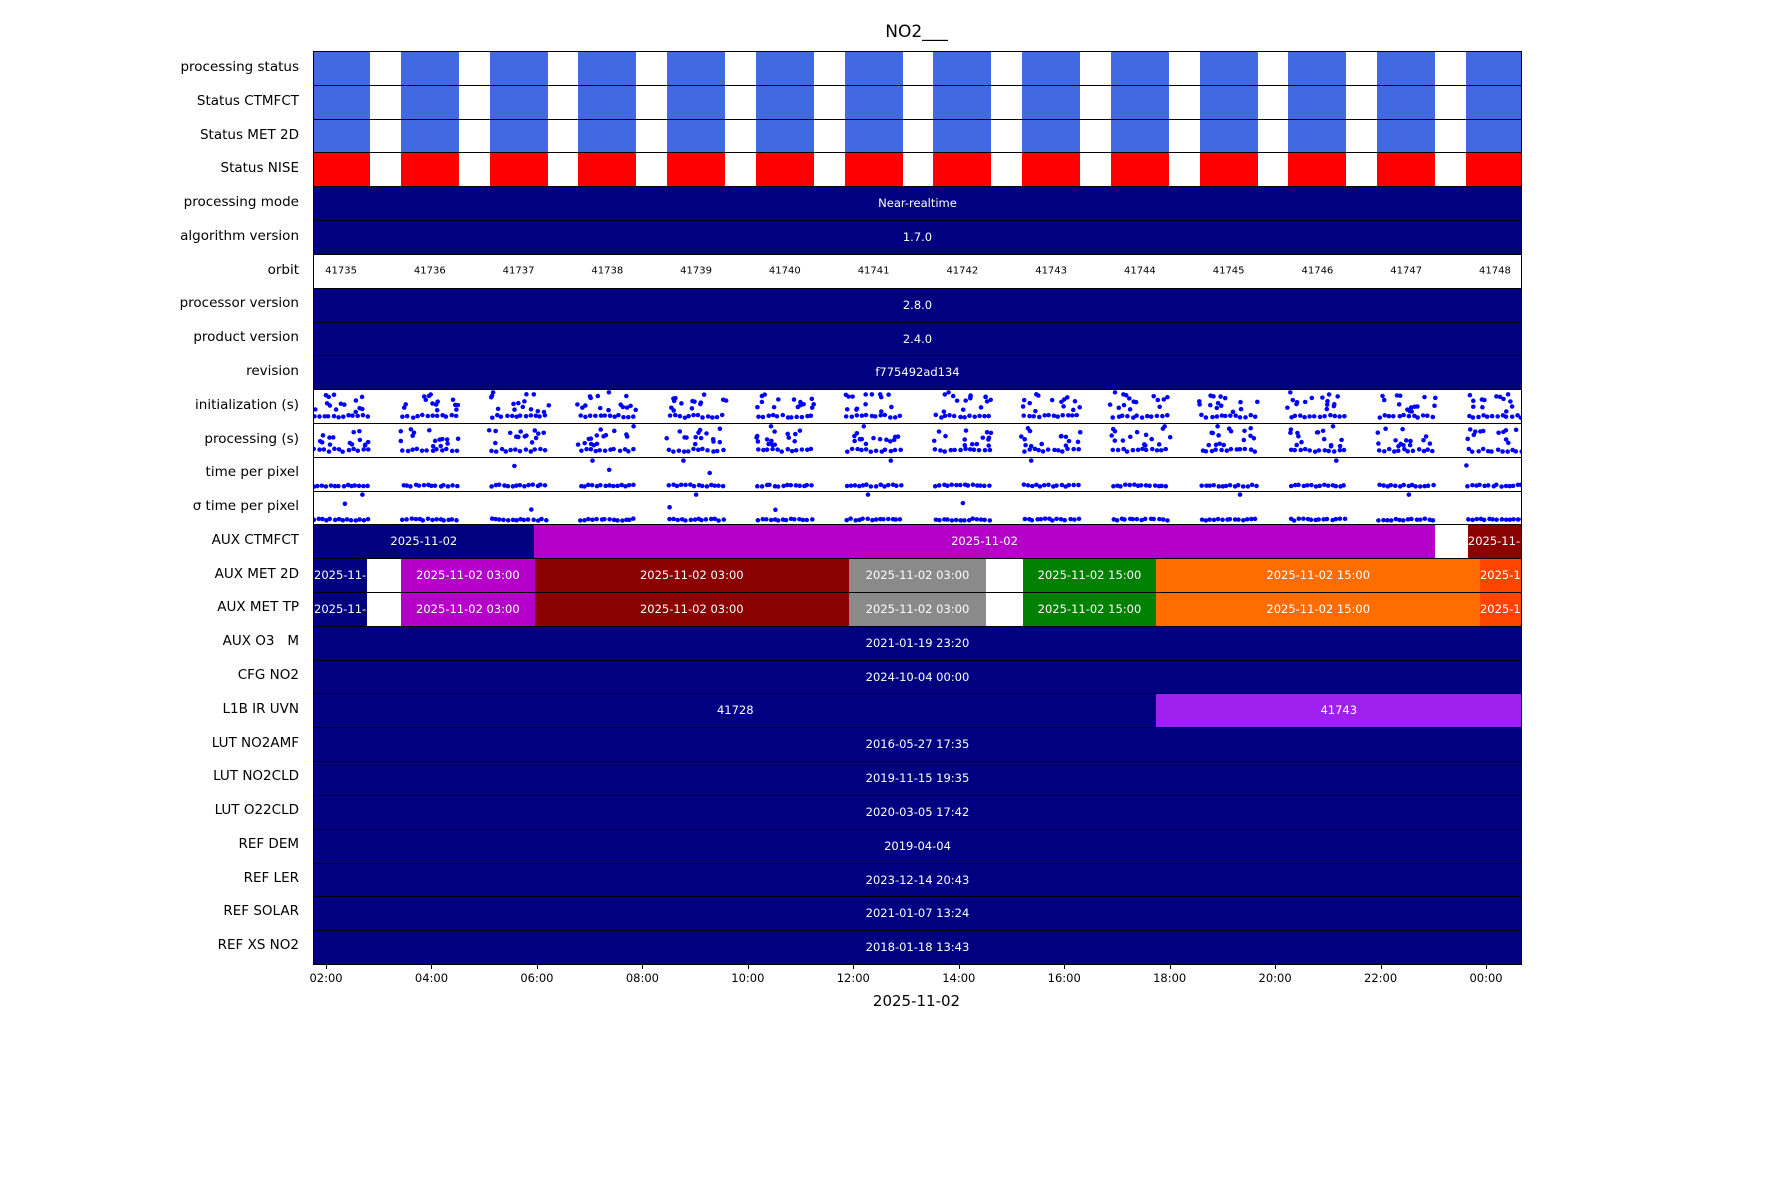 This screenshot has width=1771, height=1181. I want to click on row-label-15: AUX MET 2D, so click(256, 573).